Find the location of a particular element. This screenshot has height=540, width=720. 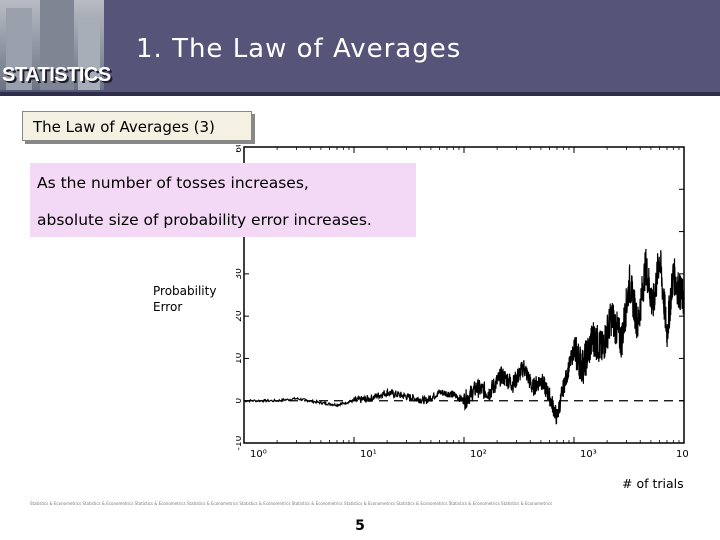

x-tick-label: 10³ is located at coordinates (588, 454).